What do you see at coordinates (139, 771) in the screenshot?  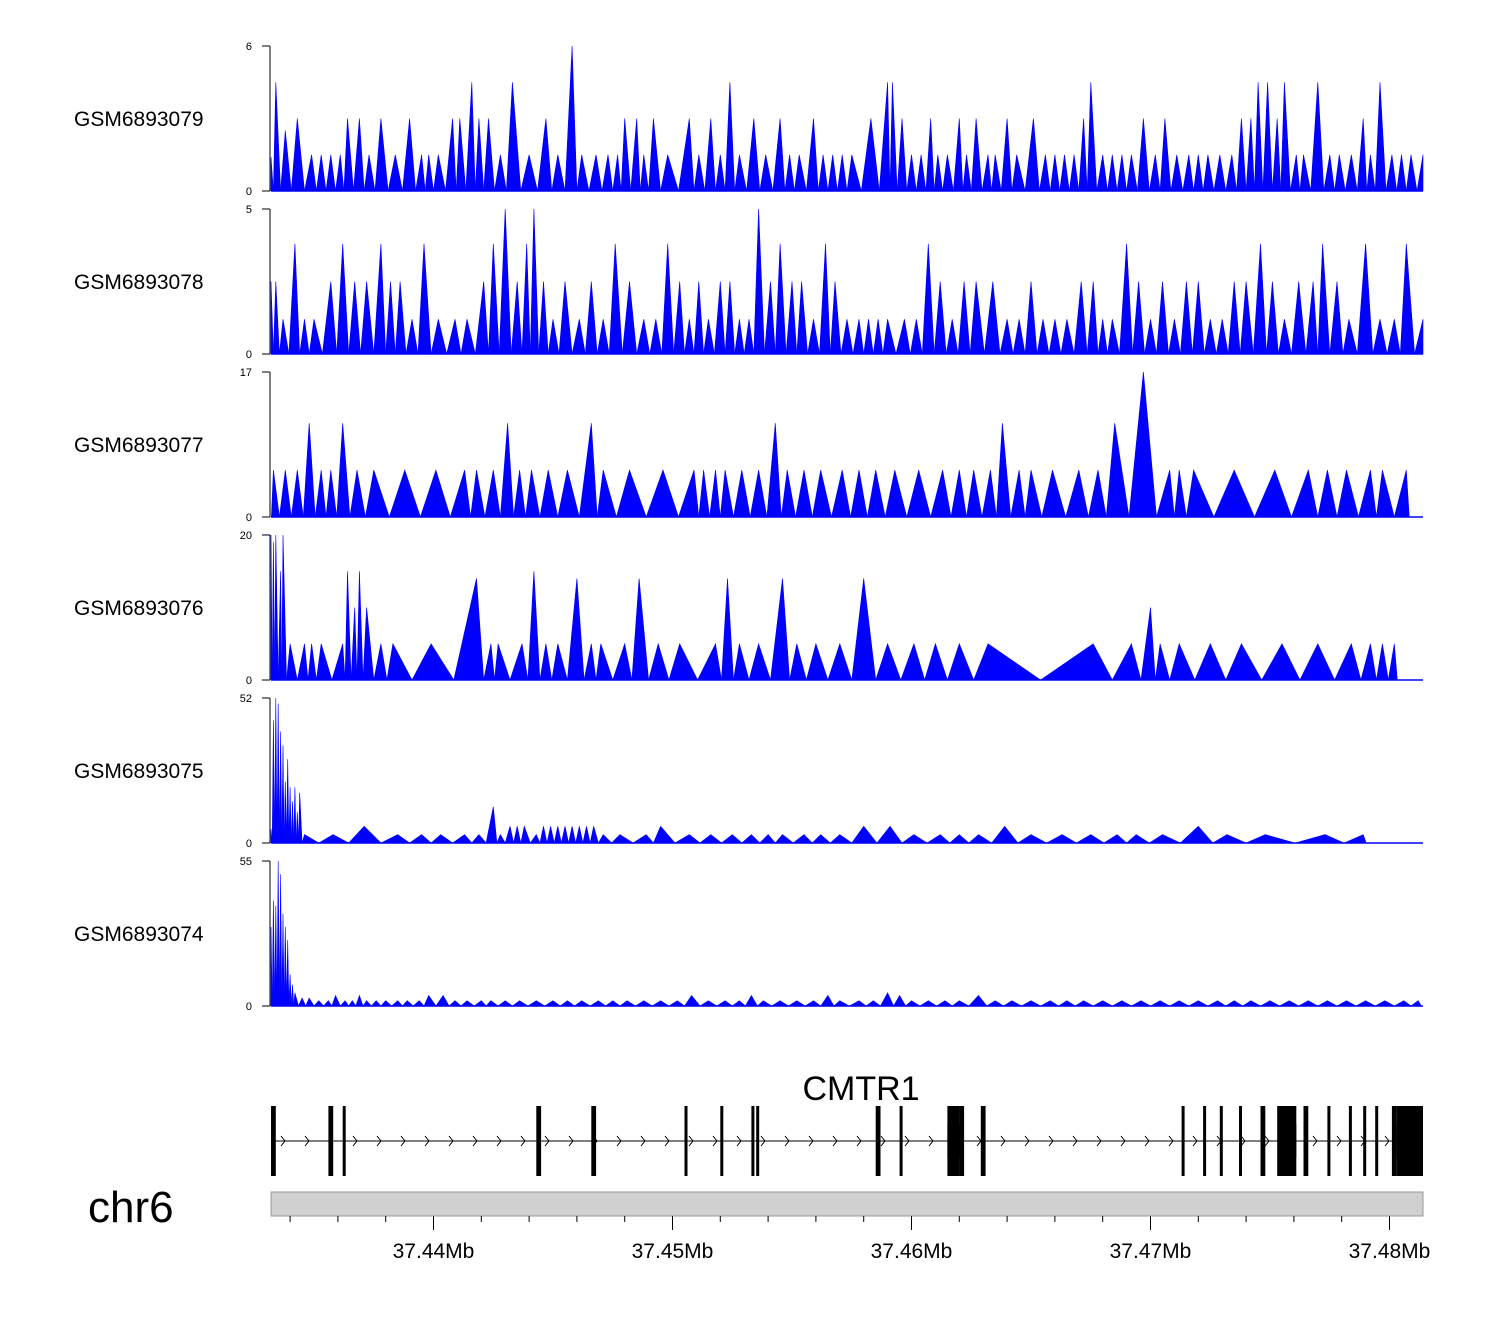 I see `track-label: GSM6893075` at bounding box center [139, 771].